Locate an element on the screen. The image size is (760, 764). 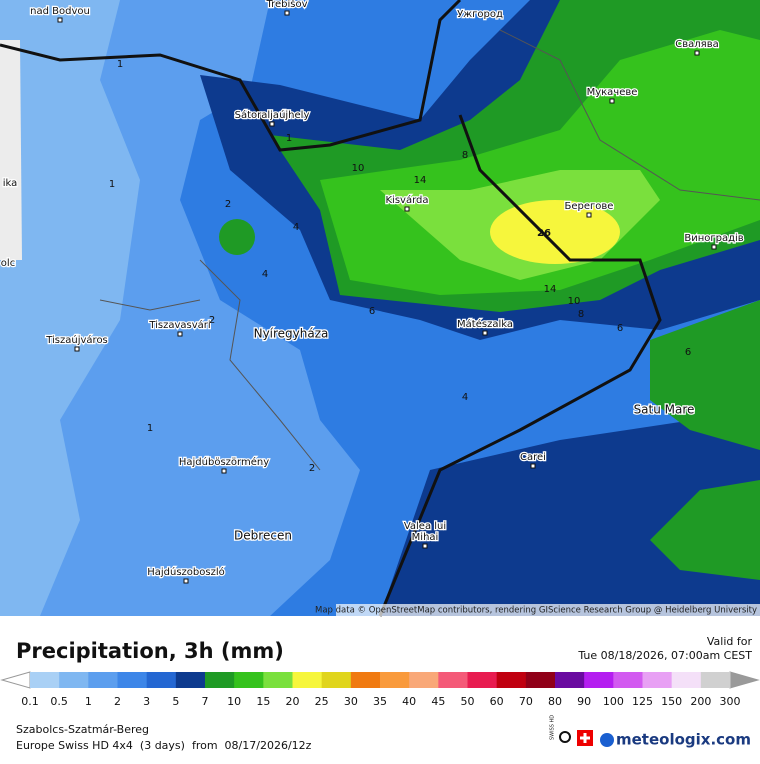
place-label: Sátoraljaújhely is located at coordinates (272, 115).